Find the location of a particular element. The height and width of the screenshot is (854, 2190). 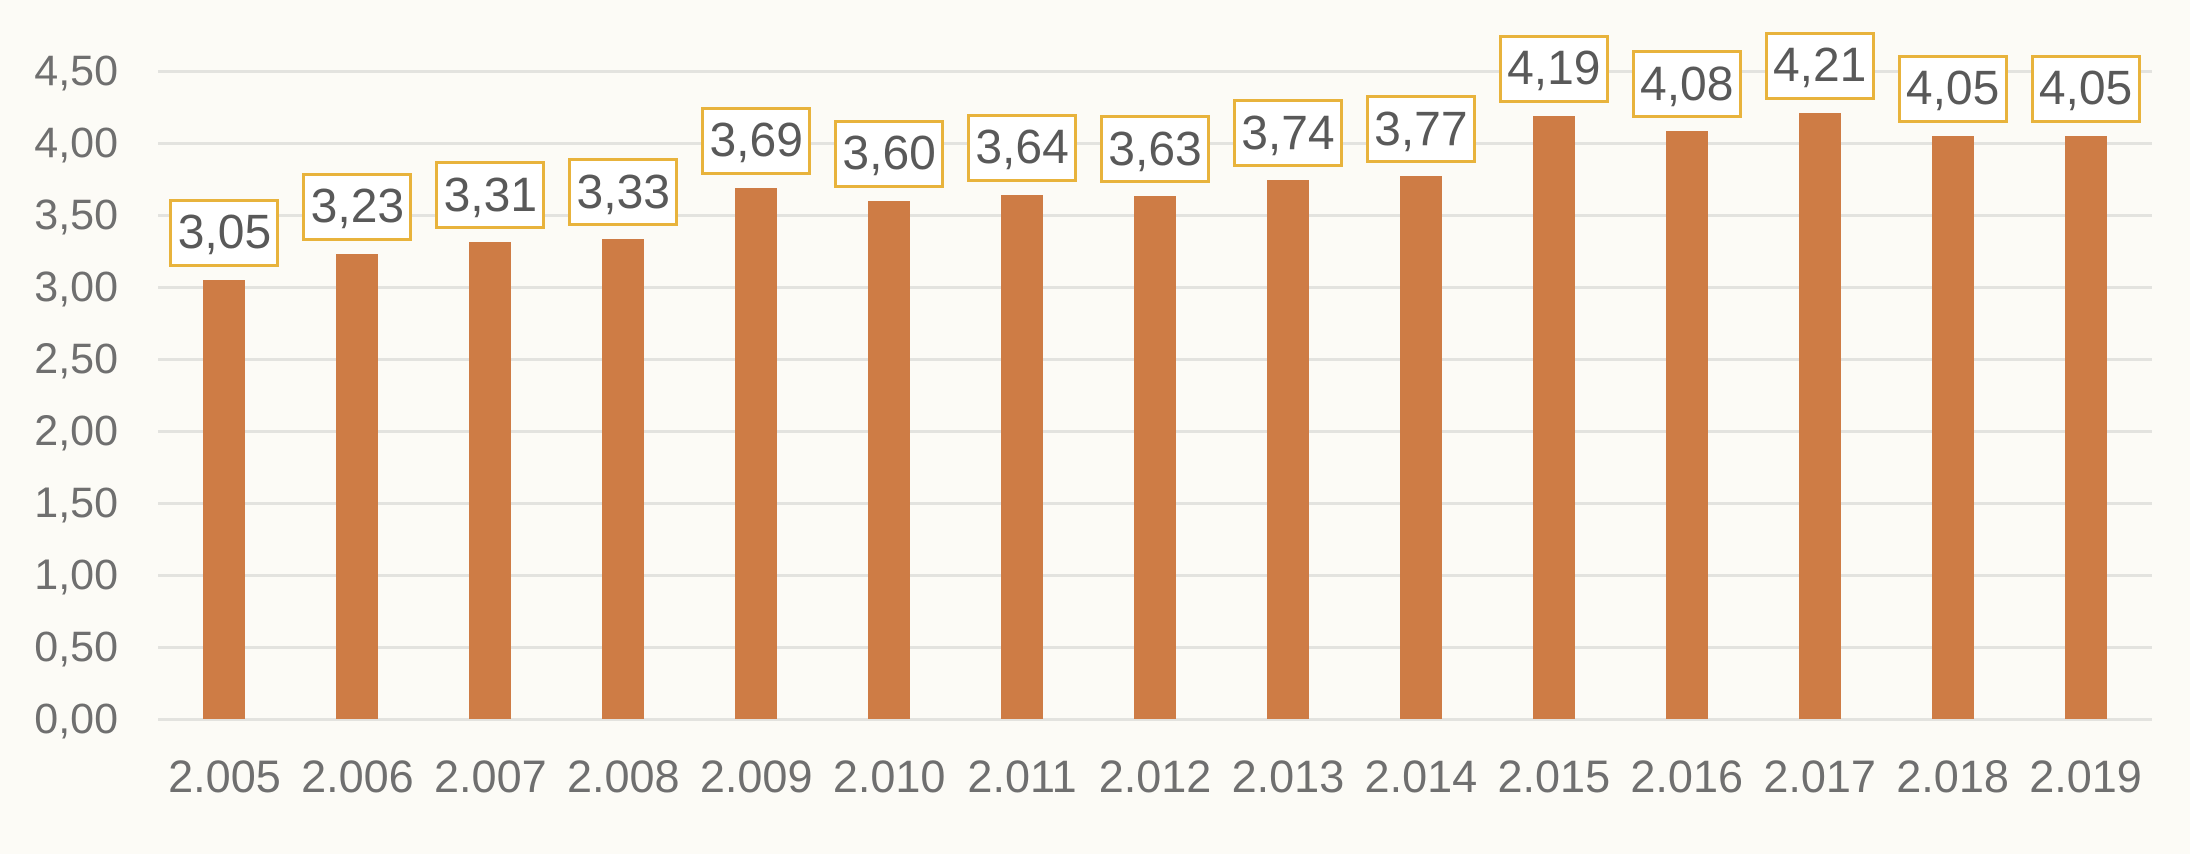

y-tick-label: 3,50 is located at coordinates (76, 215).